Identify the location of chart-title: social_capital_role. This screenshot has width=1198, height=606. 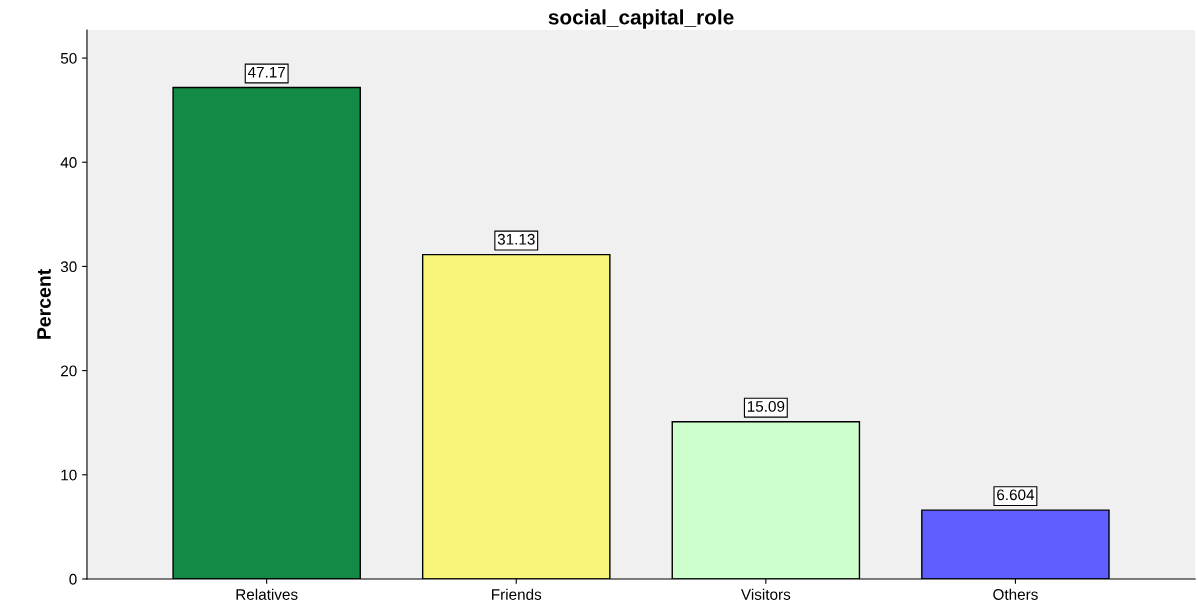
(641, 19).